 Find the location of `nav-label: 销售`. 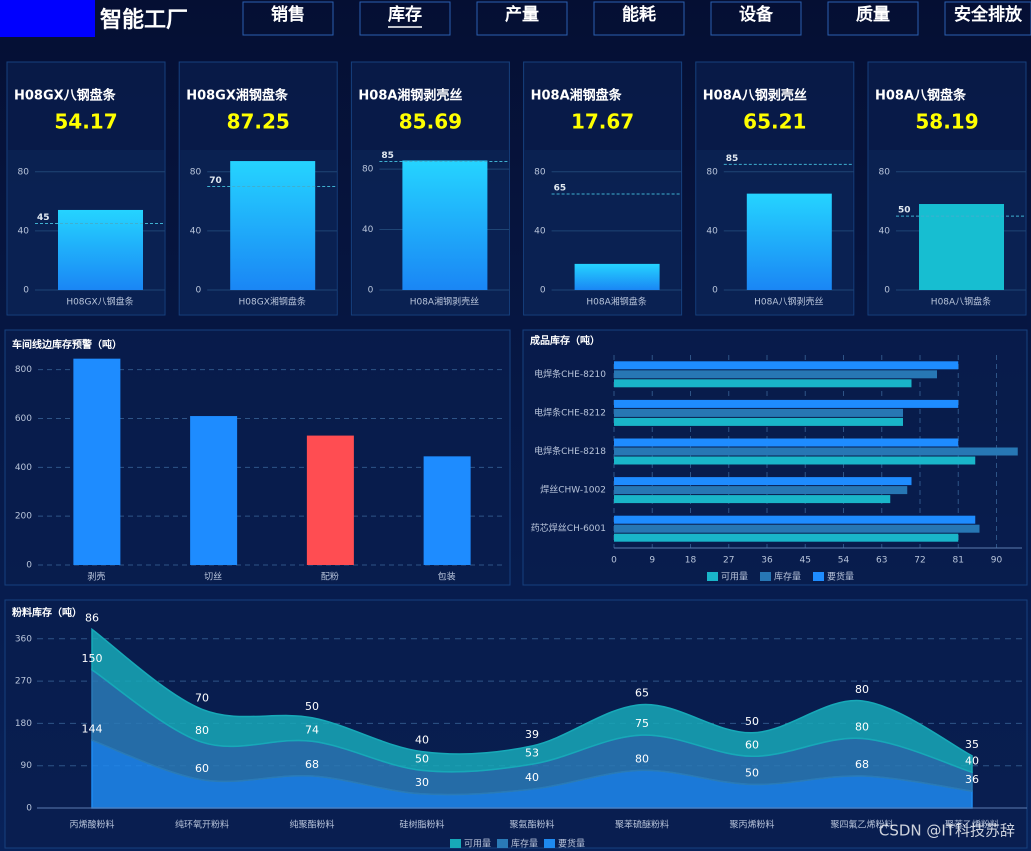

nav-label: 销售 is located at coordinates (288, 14).